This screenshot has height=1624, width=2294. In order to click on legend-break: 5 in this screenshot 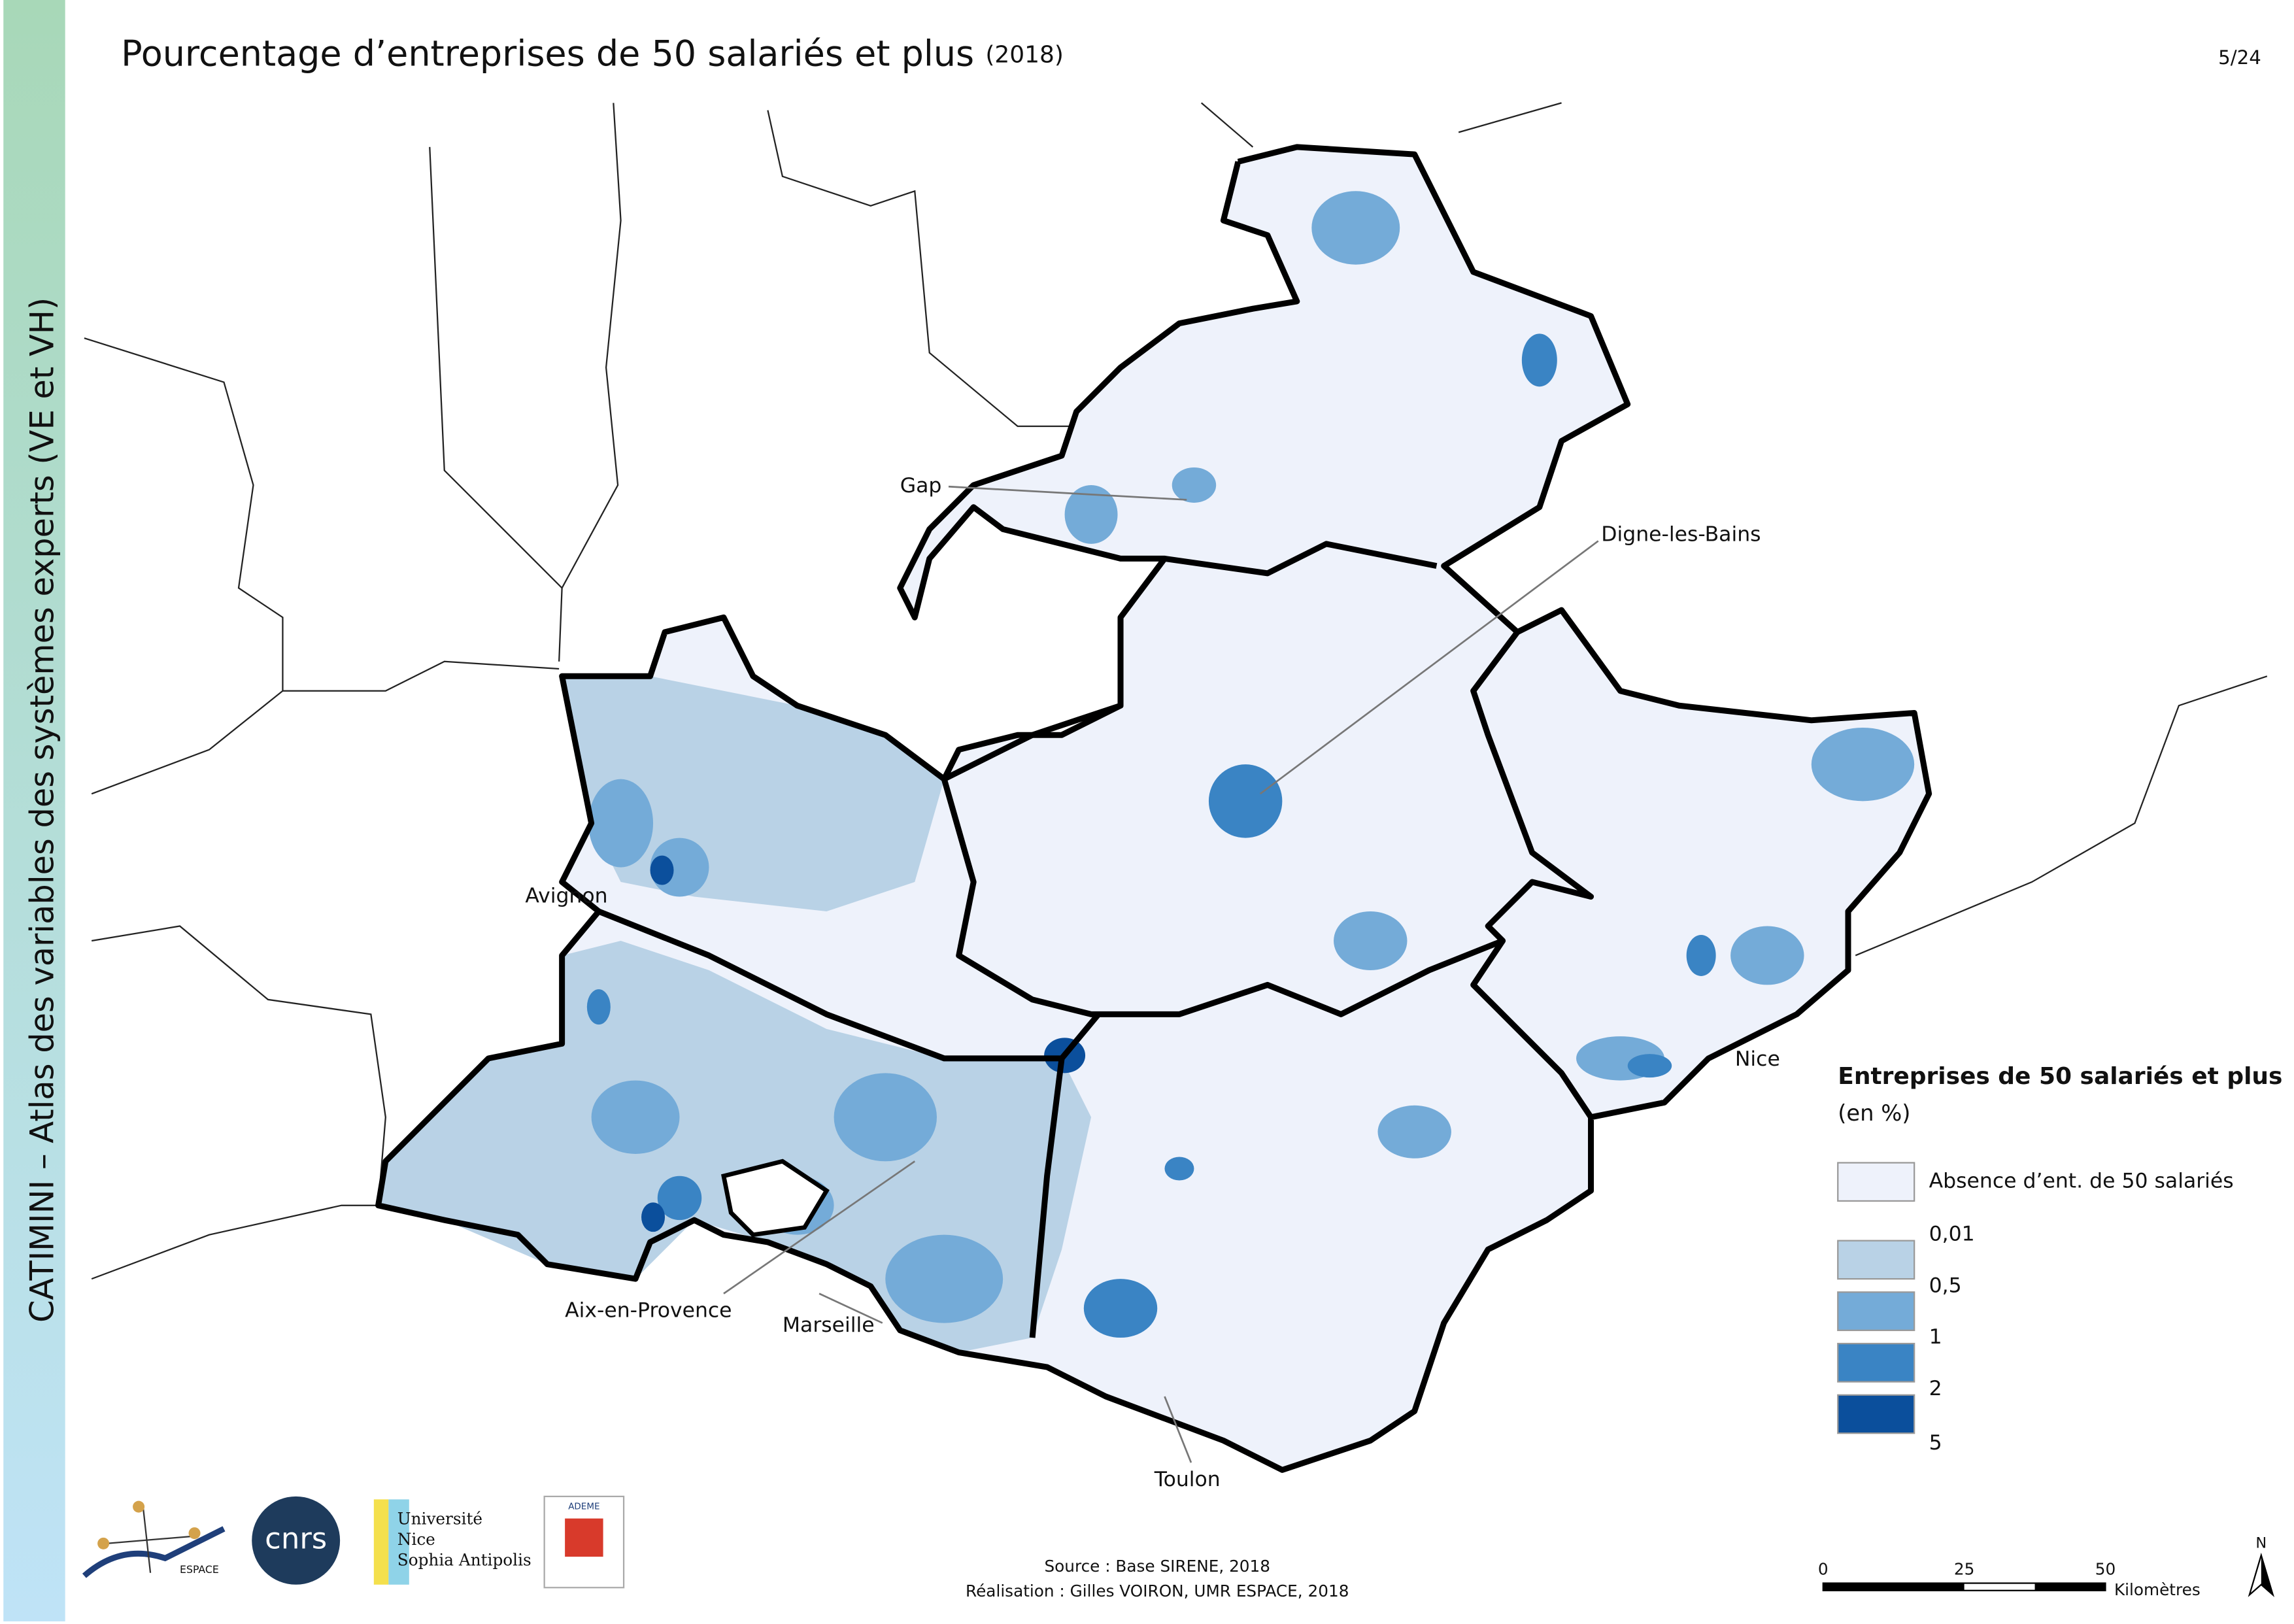, I will do `click(1935, 1443)`.